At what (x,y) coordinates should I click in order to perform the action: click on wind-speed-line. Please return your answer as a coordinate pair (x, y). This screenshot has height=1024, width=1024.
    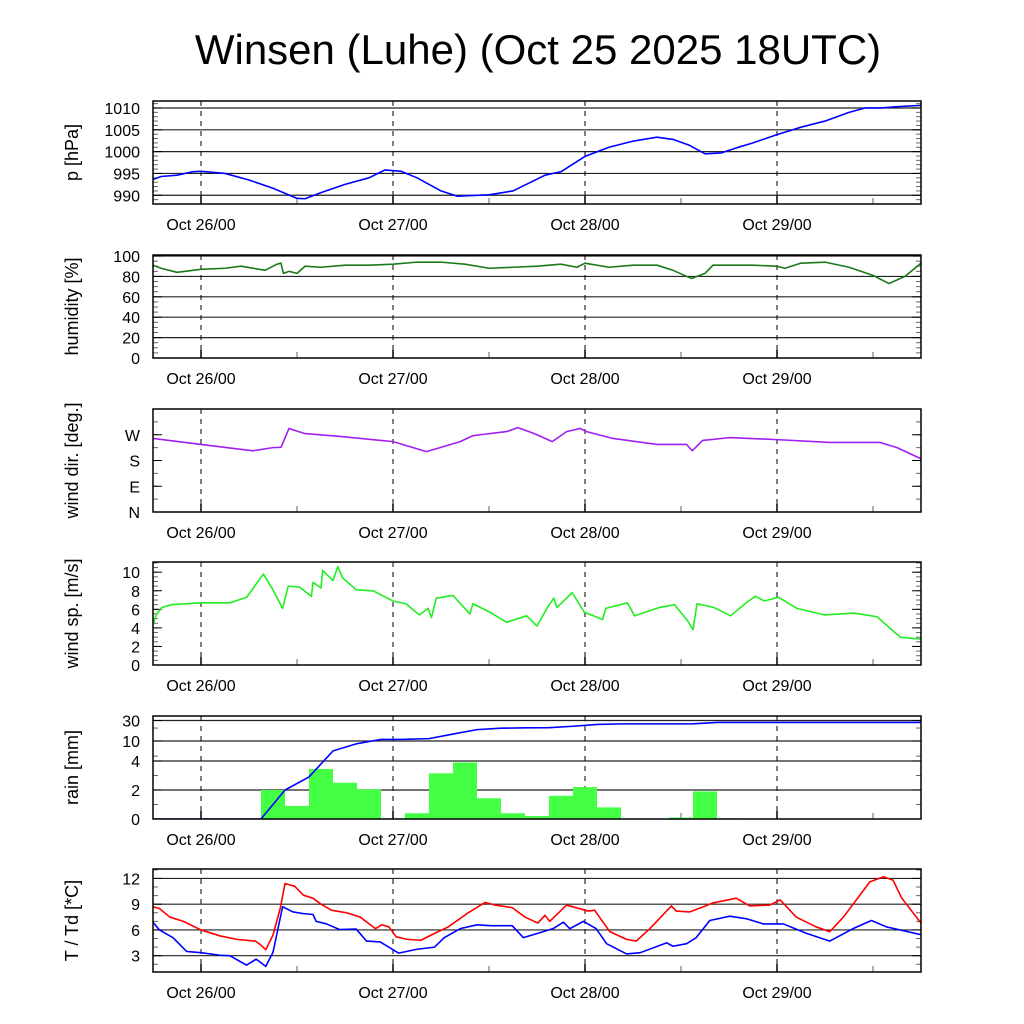
    Looking at the image, I should click on (537, 602).